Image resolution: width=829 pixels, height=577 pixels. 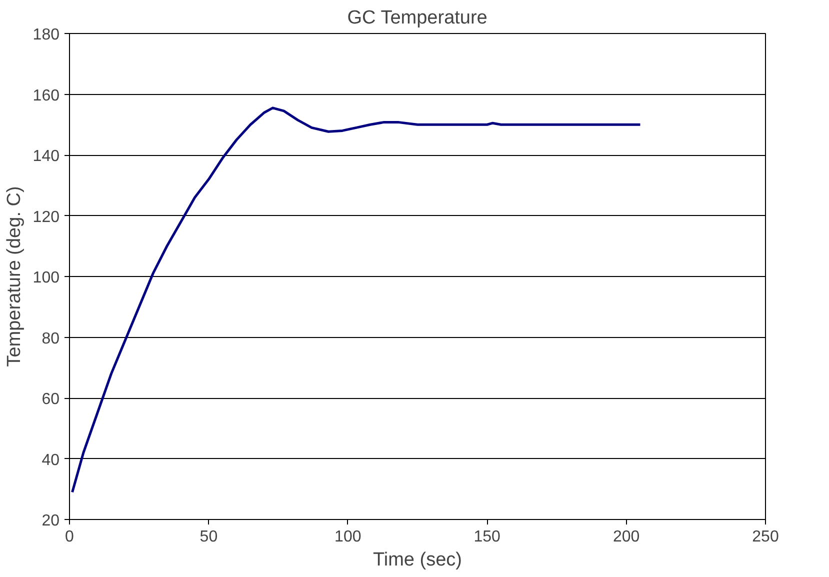 What do you see at coordinates (51, 521) in the screenshot?
I see `y-tick-label: 20` at bounding box center [51, 521].